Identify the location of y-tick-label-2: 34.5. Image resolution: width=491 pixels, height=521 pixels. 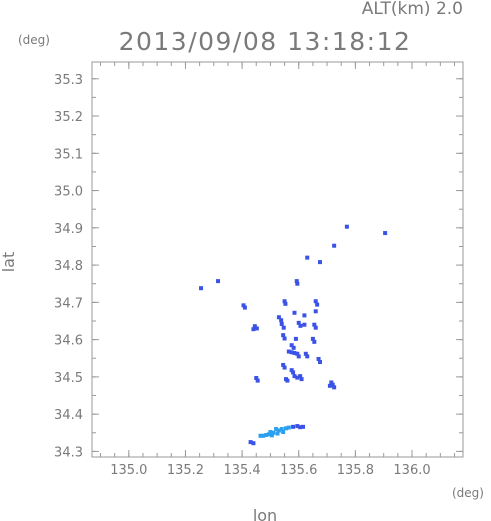
(68, 378).